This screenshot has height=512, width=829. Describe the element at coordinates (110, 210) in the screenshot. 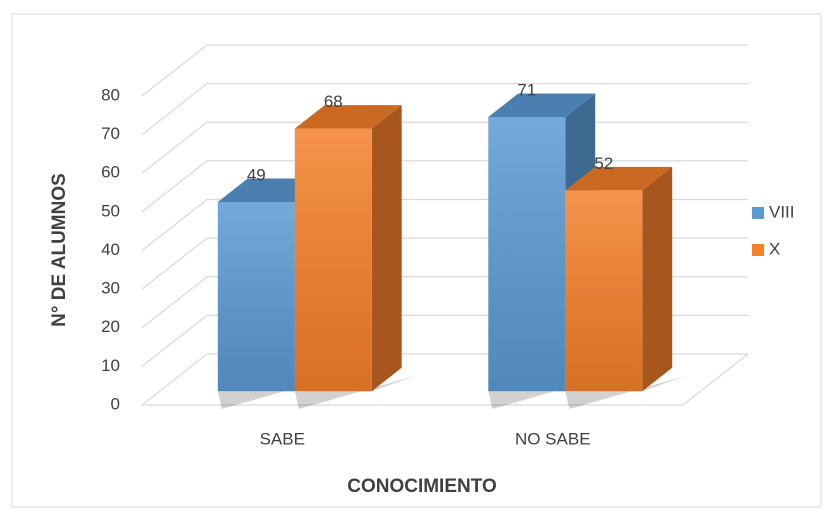

I see `y-tick-label: 50` at that location.